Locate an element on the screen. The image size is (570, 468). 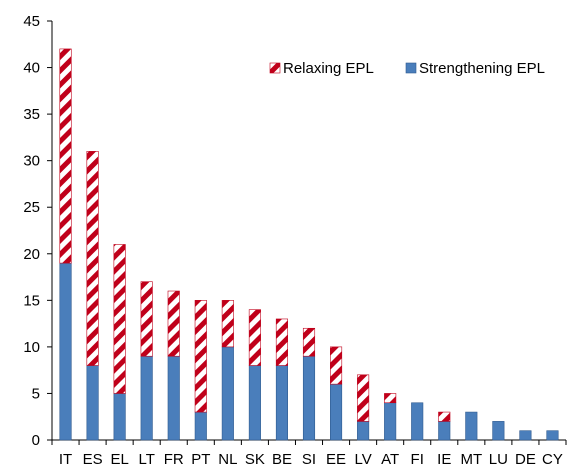
legend-label-relaxing: Relaxing EPL is located at coordinates (328, 68).